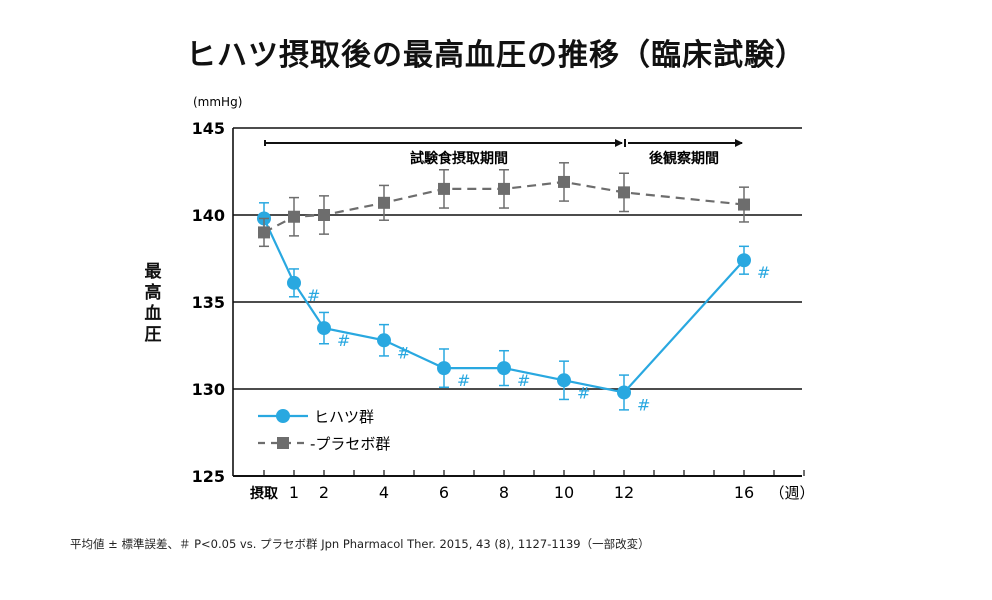  Describe the element at coordinates (208, 389) in the screenshot. I see `y-tick-label: 130` at that location.